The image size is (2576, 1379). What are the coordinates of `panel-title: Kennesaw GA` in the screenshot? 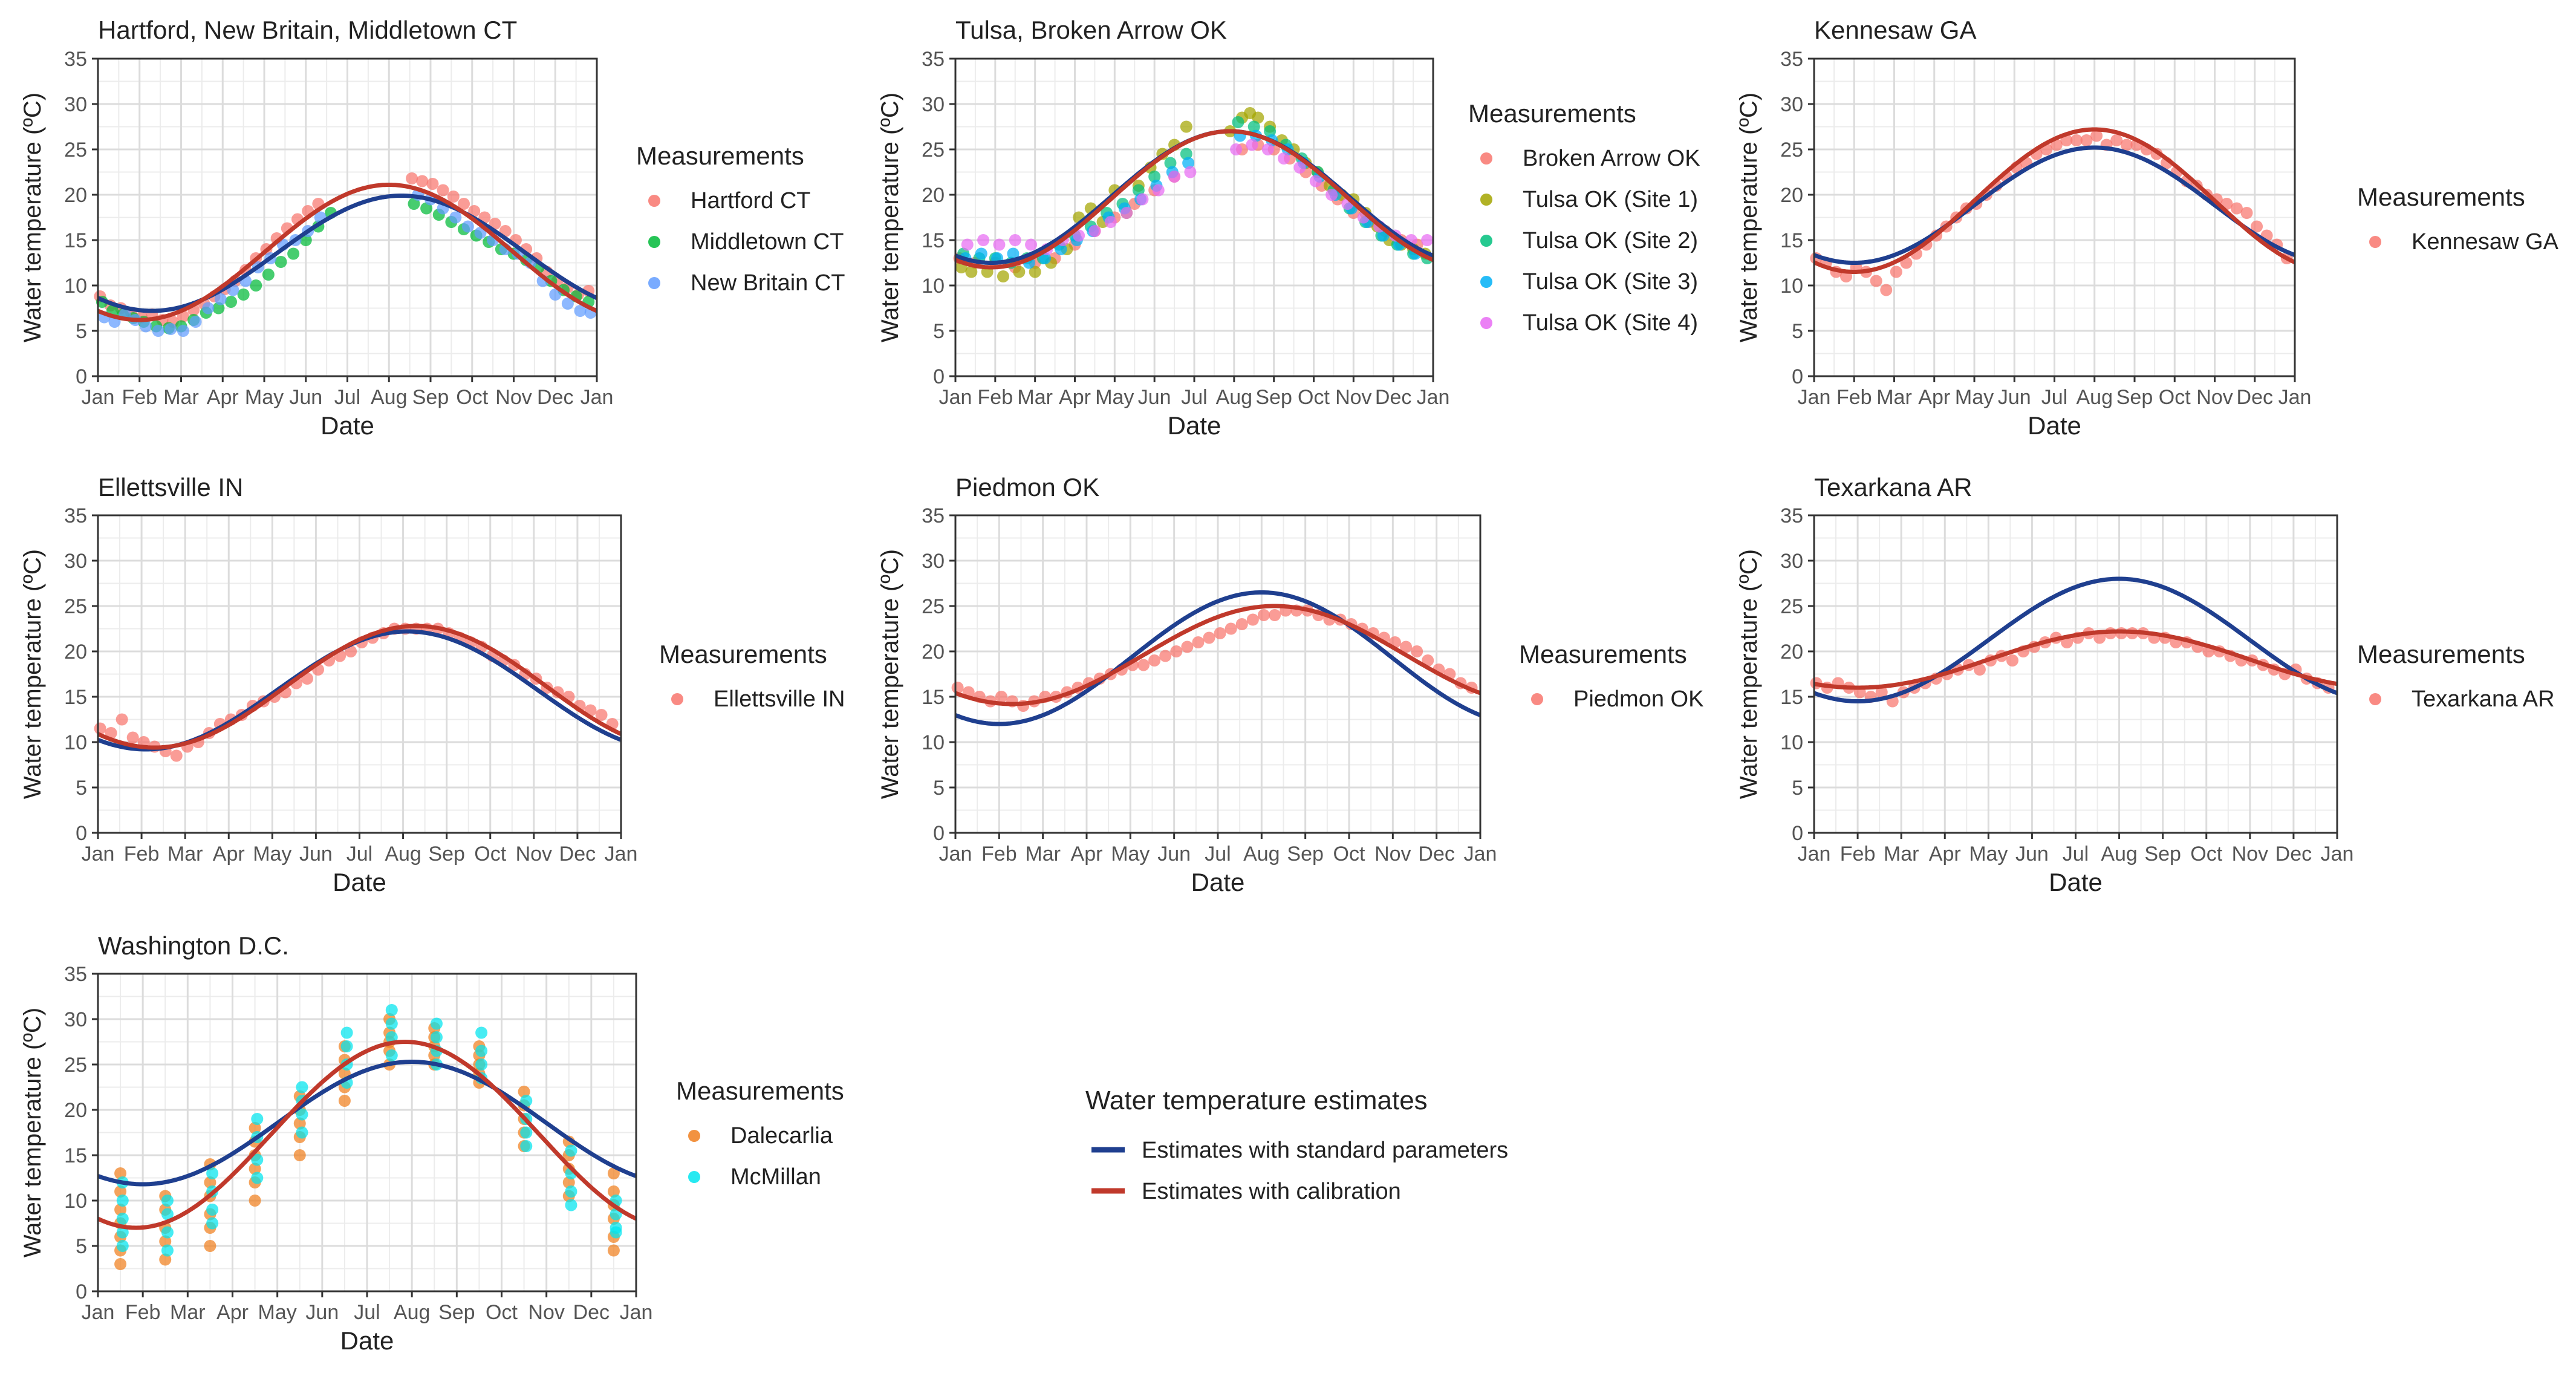 It's located at (1896, 30).